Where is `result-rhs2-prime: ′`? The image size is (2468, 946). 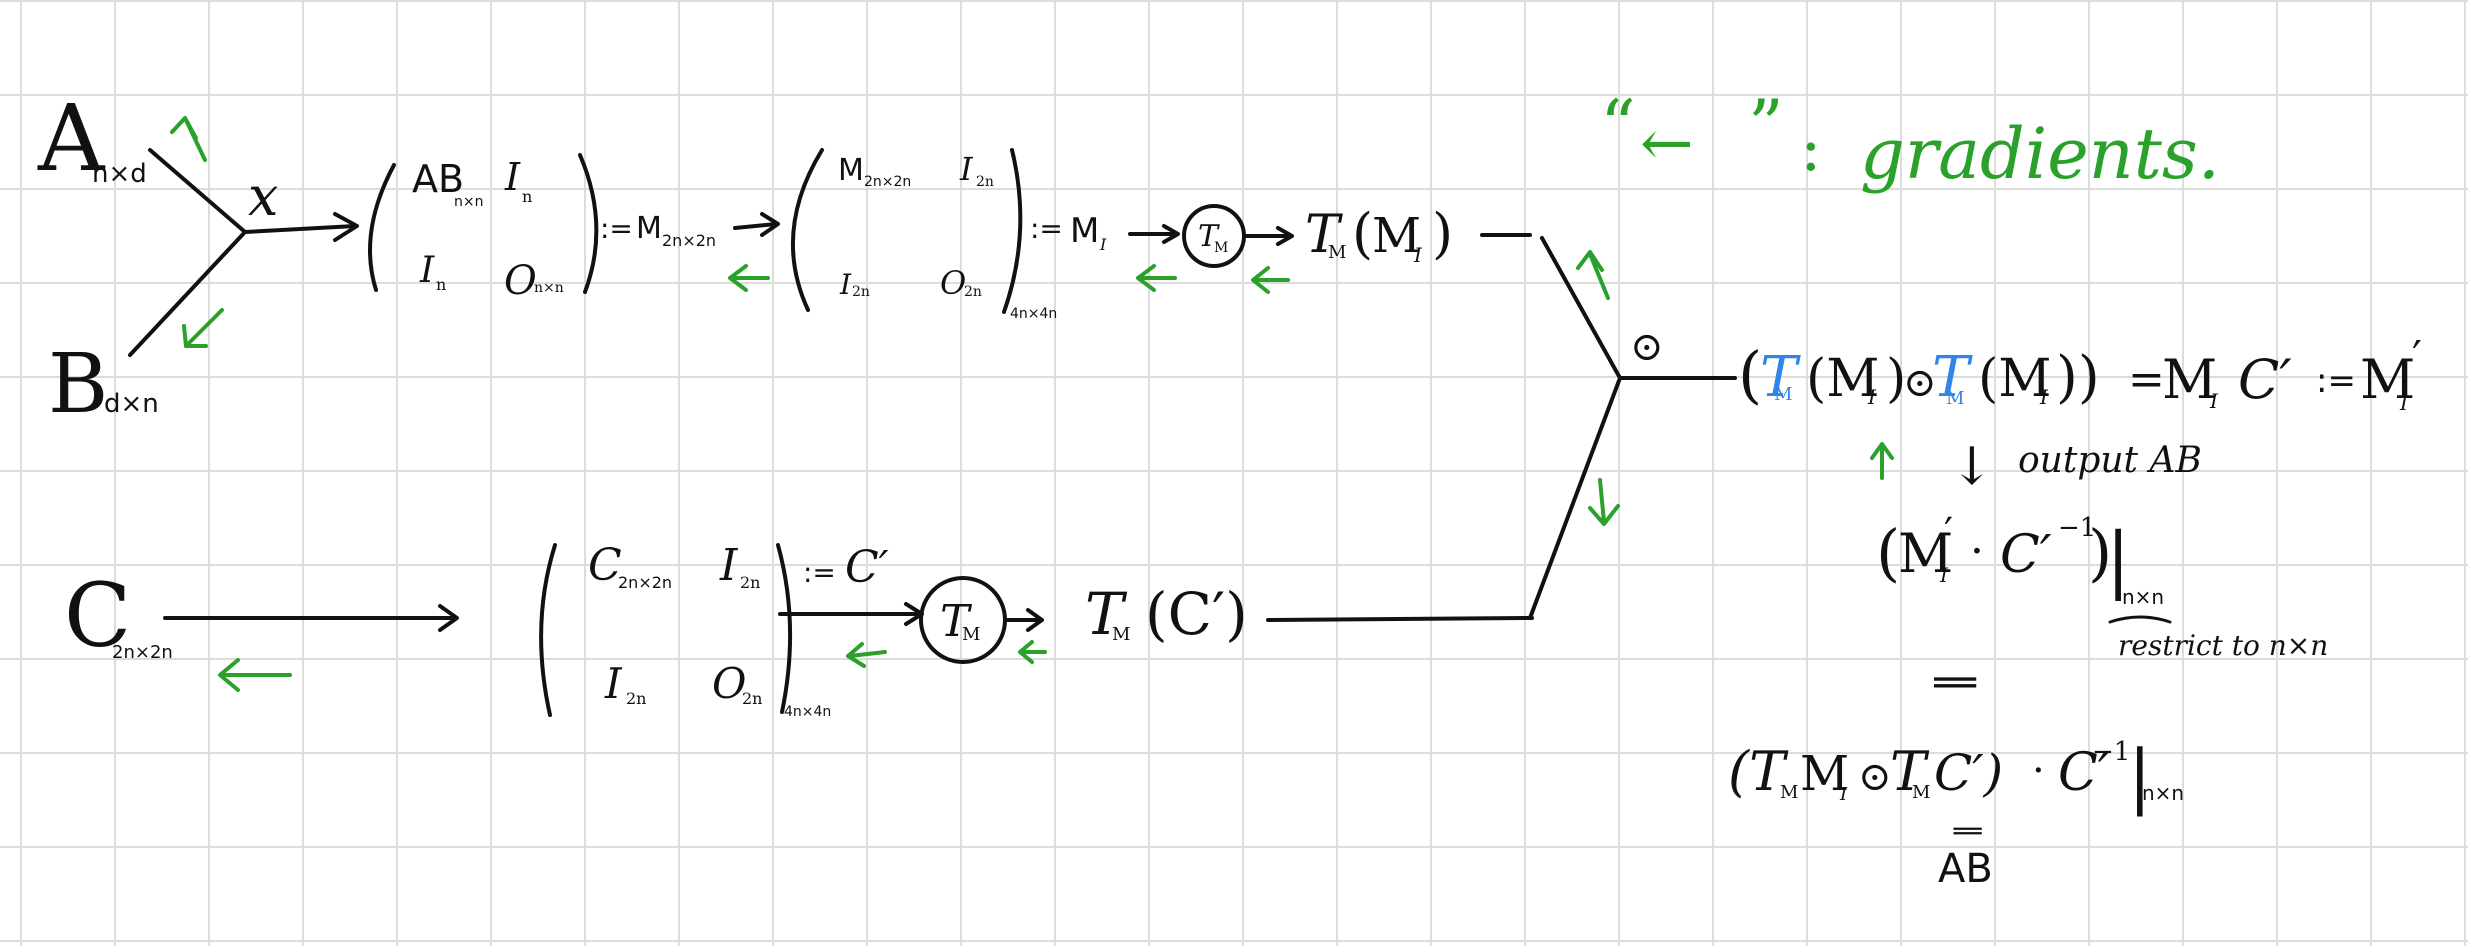
result-rhs2-prime: ′ is located at coordinates (2417, 357).